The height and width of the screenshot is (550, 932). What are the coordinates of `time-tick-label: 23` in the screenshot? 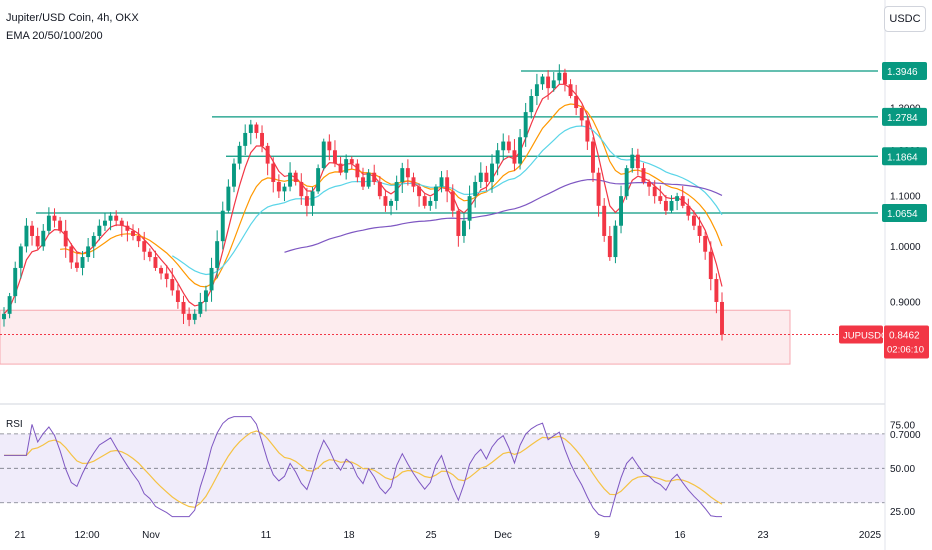 It's located at (763, 535).